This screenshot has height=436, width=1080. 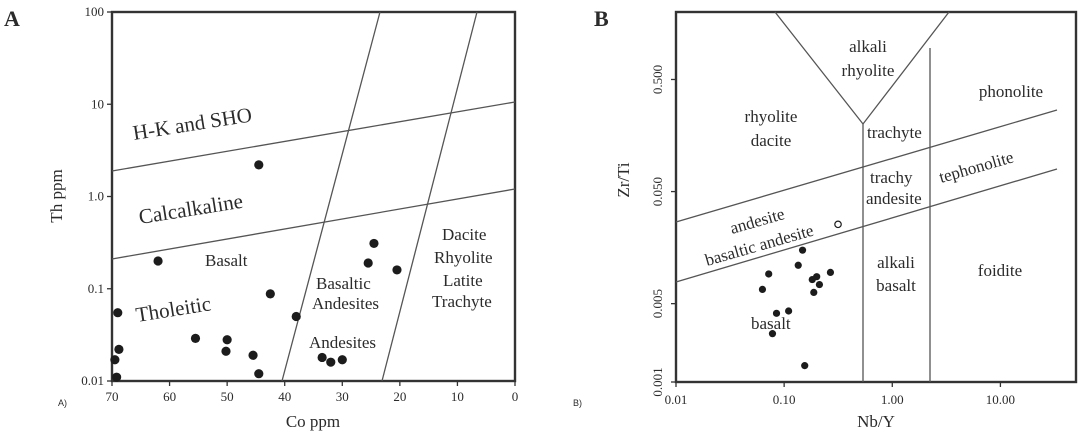 I want to click on field-label: Calcalkaline, so click(x=190, y=209).